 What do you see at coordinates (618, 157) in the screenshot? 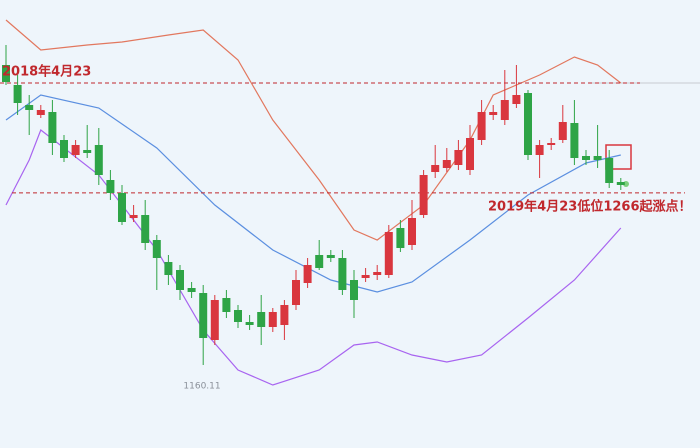
I see `highlight-box` at bounding box center [618, 157].